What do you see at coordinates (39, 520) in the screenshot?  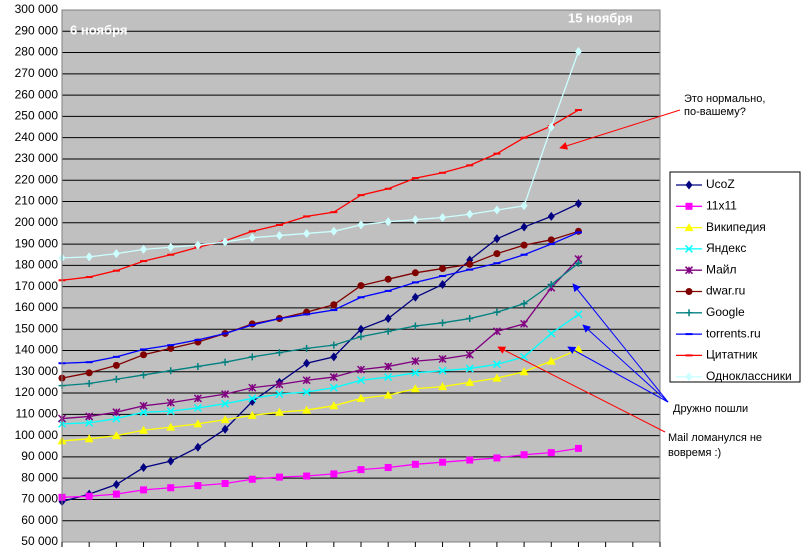 I see `y-tick-label: 60 000` at bounding box center [39, 520].